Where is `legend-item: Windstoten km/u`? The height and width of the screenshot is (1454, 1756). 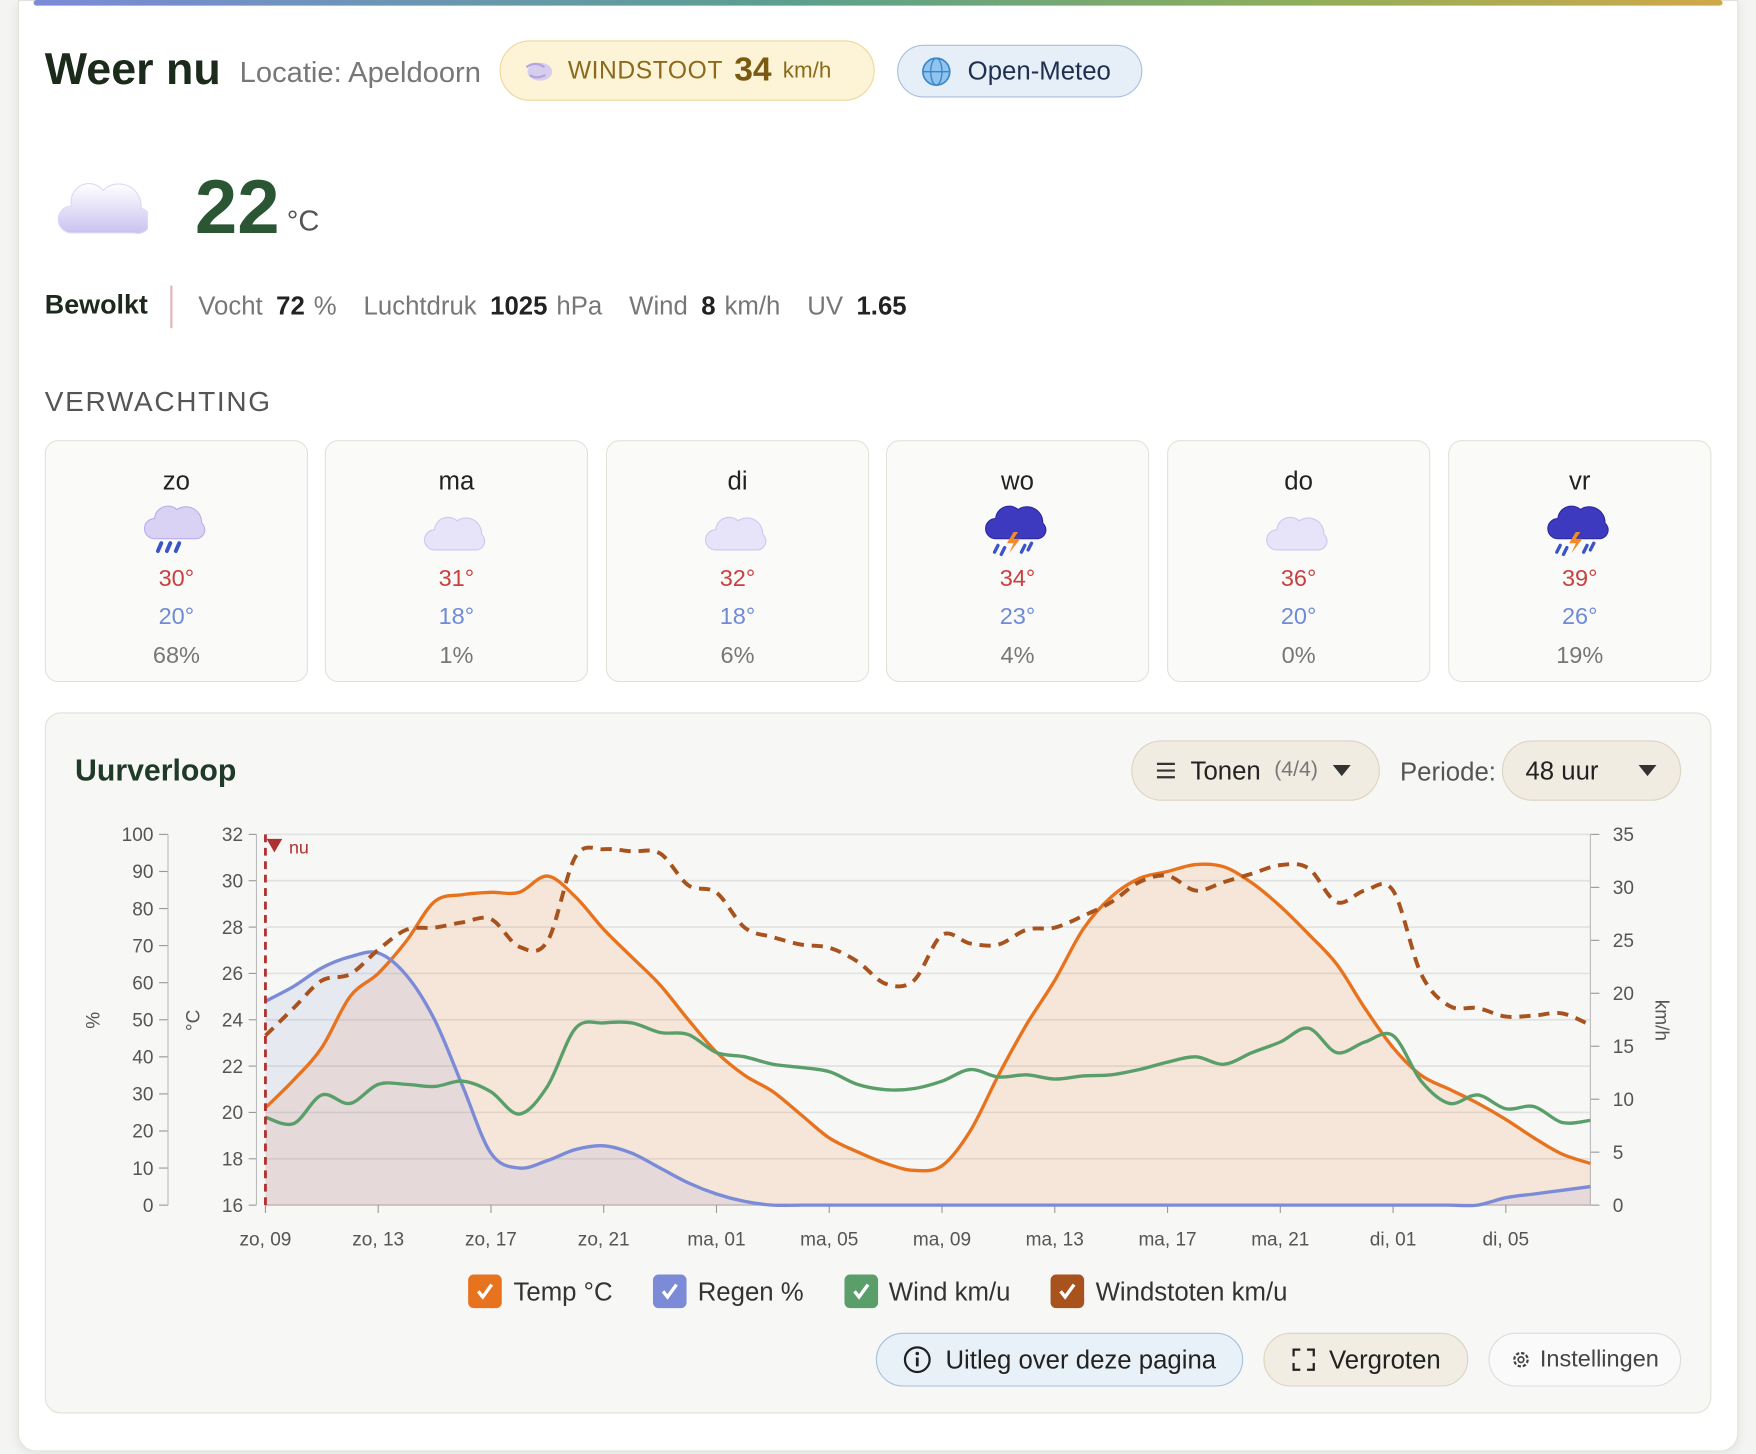 legend-item: Windstoten km/u is located at coordinates (1169, 1291).